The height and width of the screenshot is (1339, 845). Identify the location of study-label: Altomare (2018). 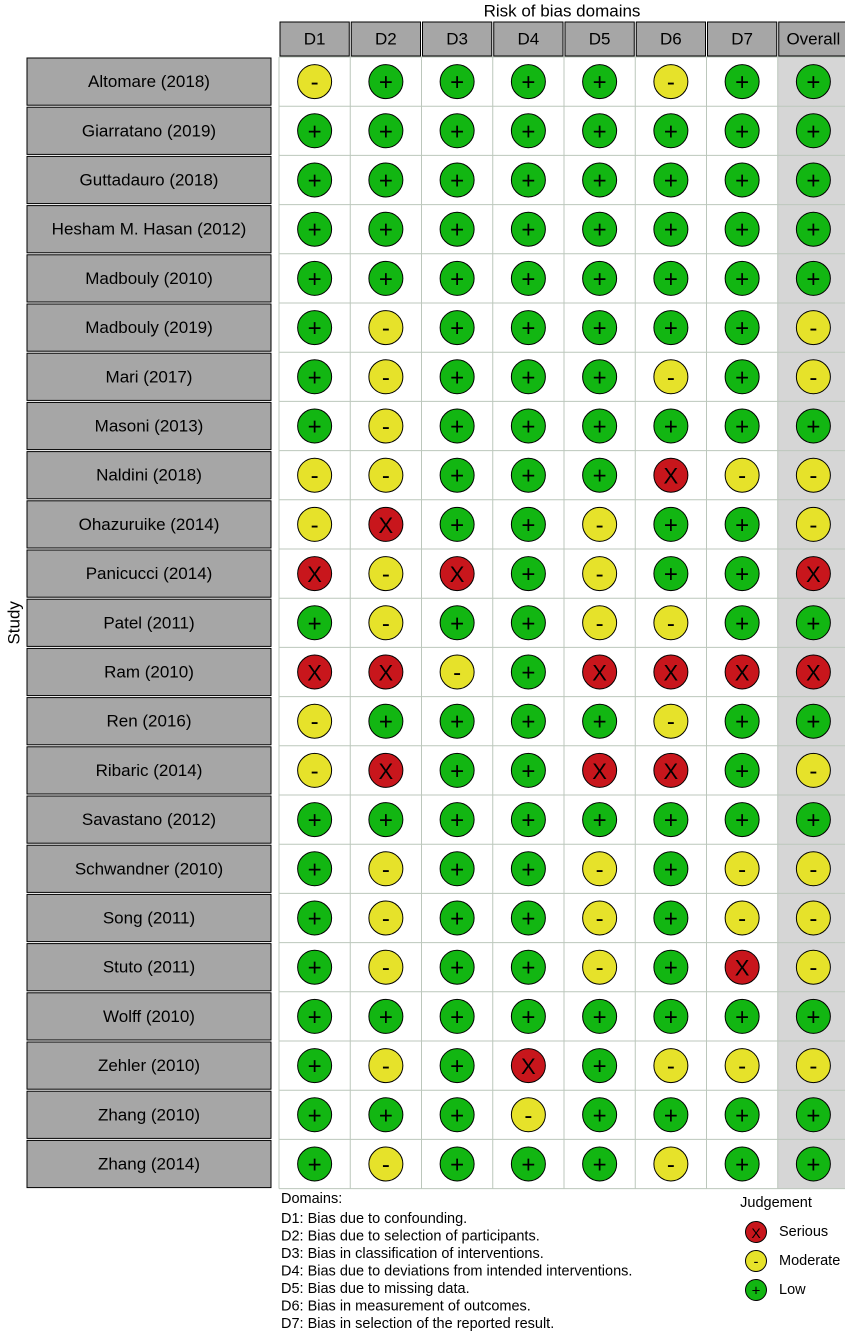
(149, 81).